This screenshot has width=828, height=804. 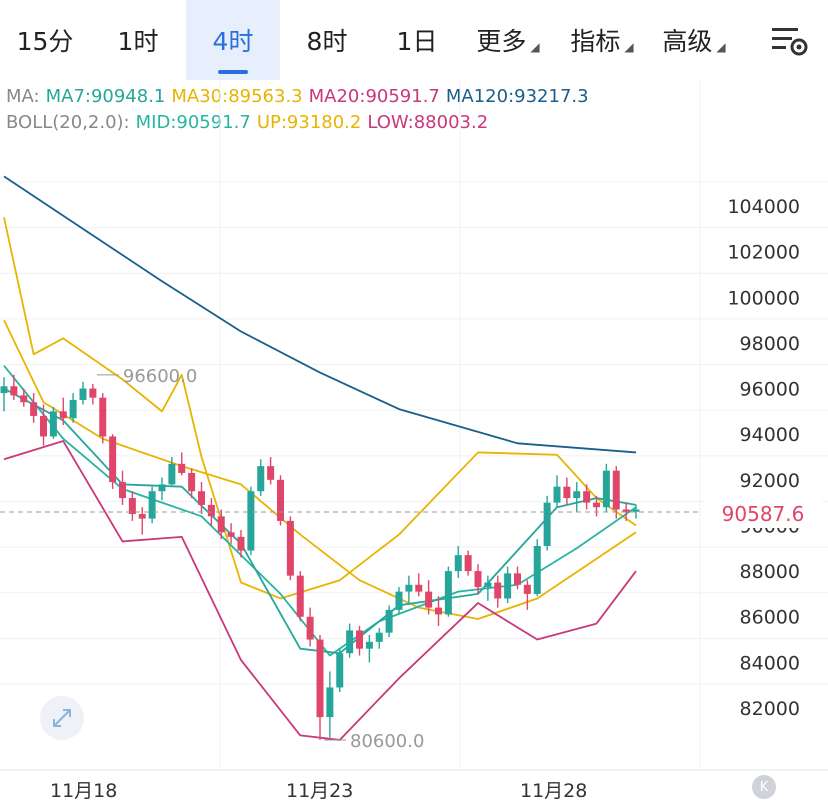 I want to click on ma20-value: MA20:90591.7, so click(x=374, y=96).